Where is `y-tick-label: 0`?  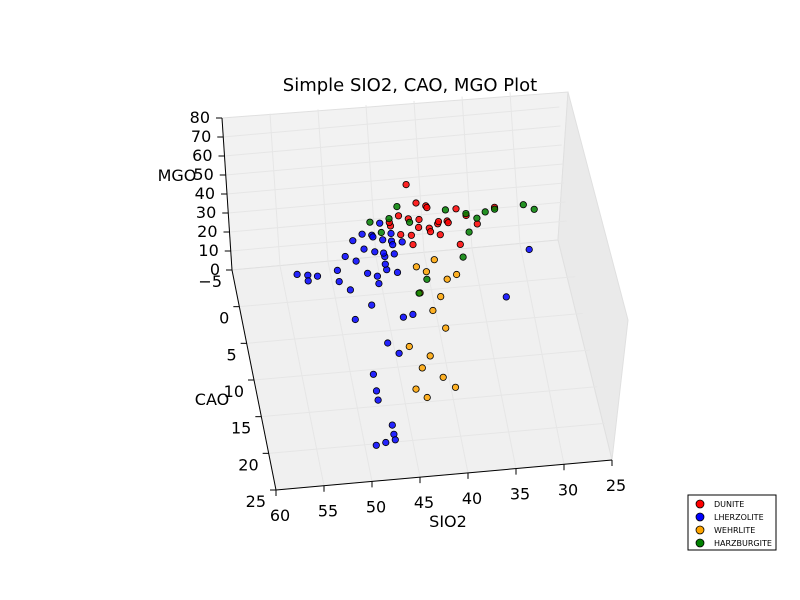 y-tick-label: 0 is located at coordinates (224, 318).